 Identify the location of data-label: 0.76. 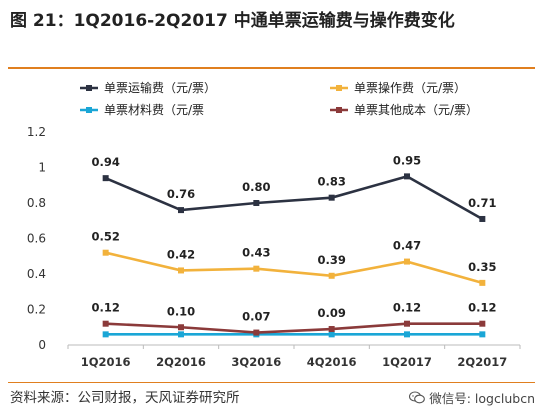
(181, 194).